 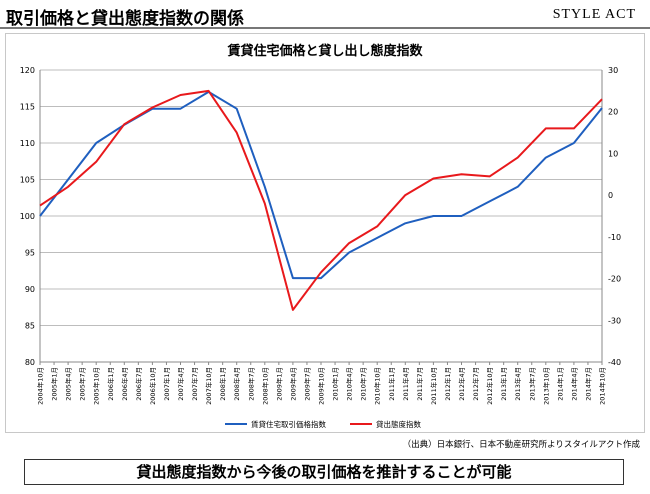 I want to click on x-axis-tick-label: 2005年4月, so click(x=68, y=384).